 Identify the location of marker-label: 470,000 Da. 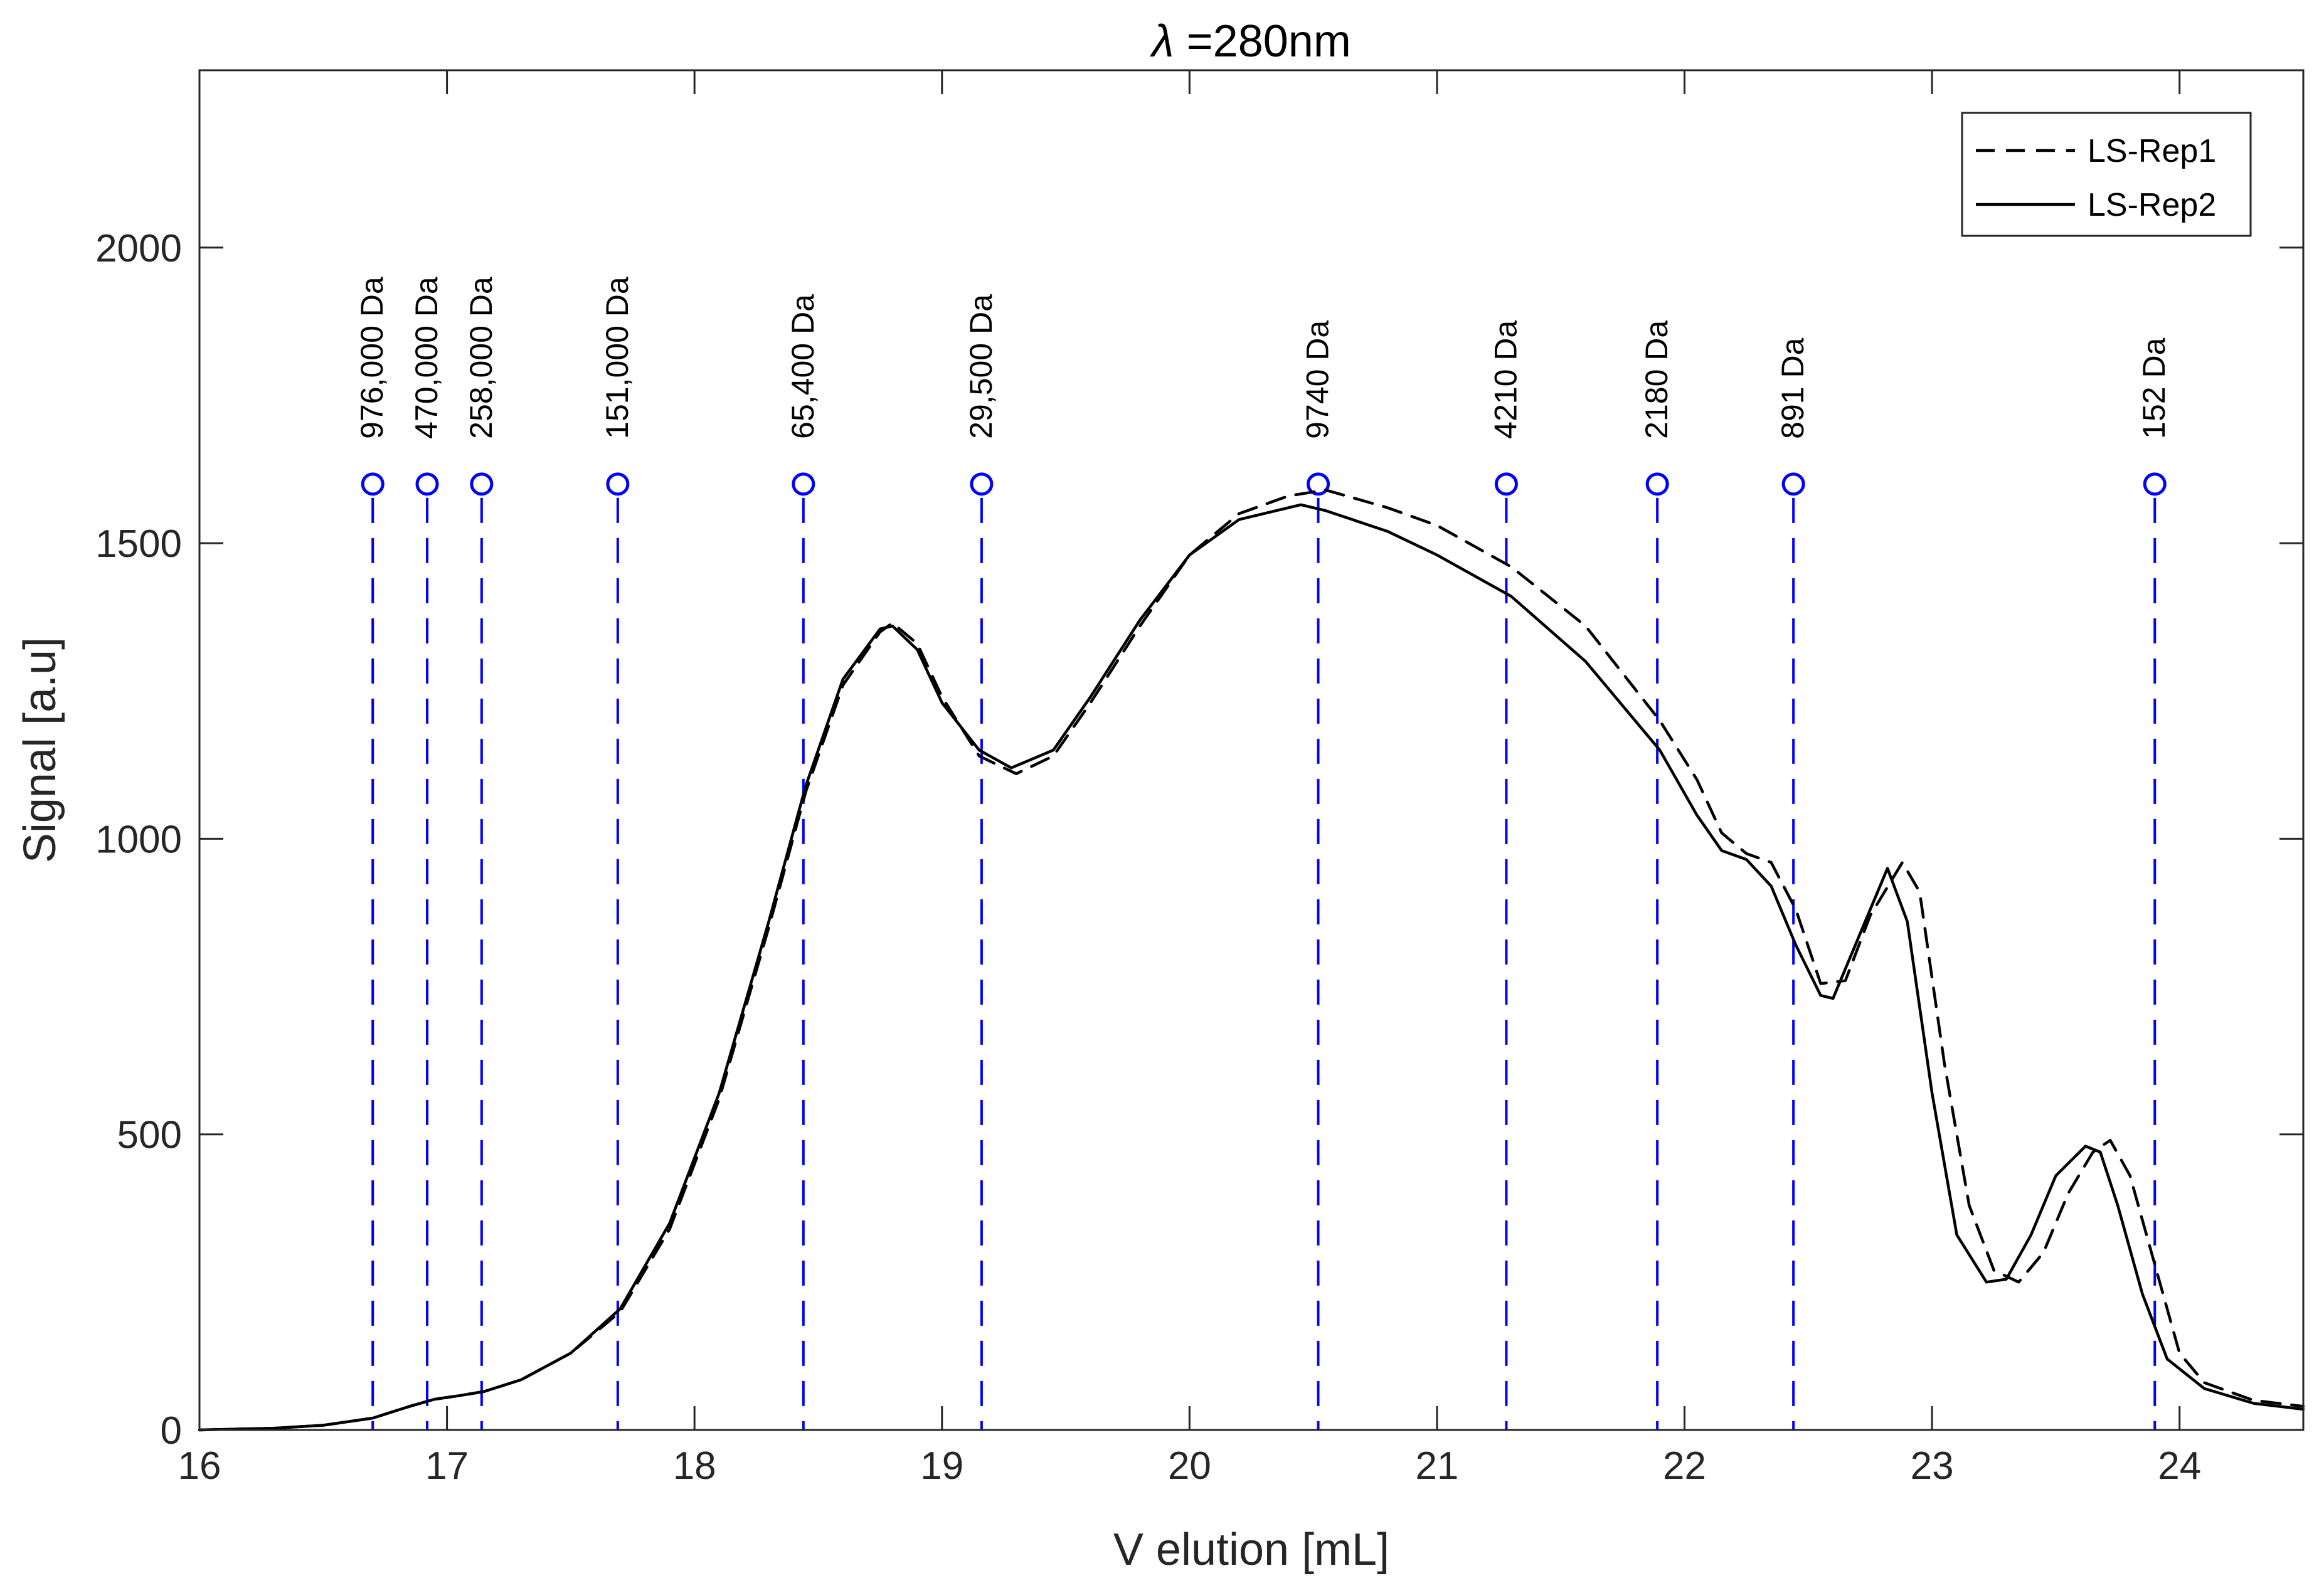
(426, 358).